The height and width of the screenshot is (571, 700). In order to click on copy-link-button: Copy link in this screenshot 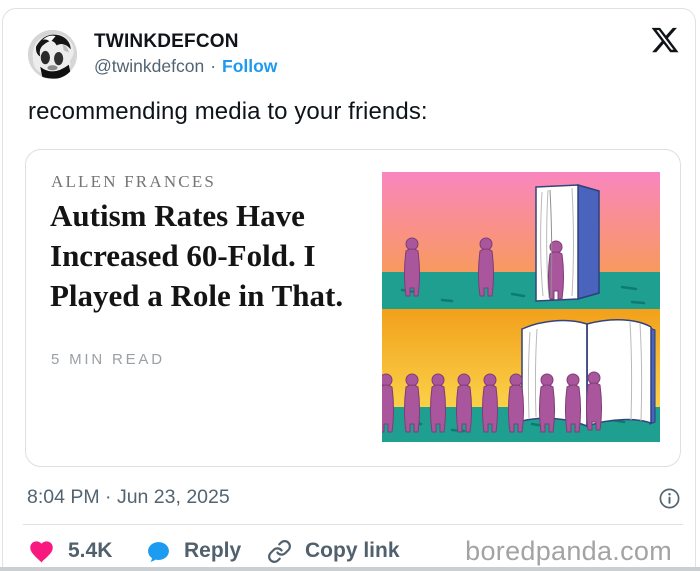, I will do `click(333, 551)`.